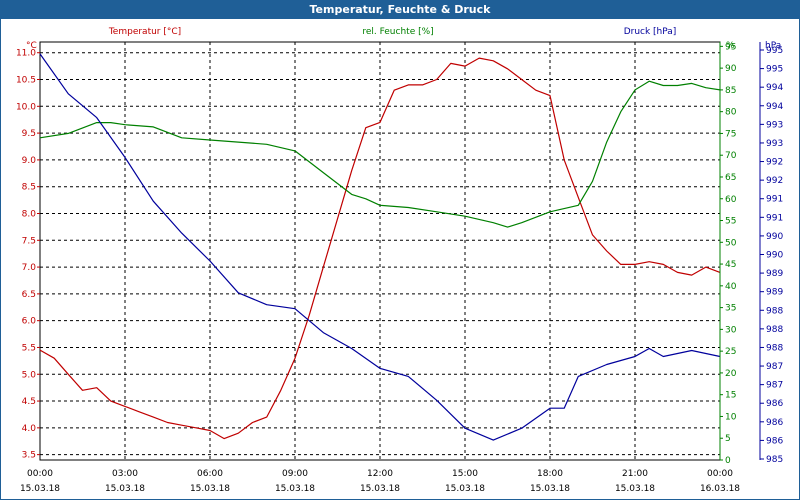  I want to click on x-tick-time: 03:00, so click(125, 474).